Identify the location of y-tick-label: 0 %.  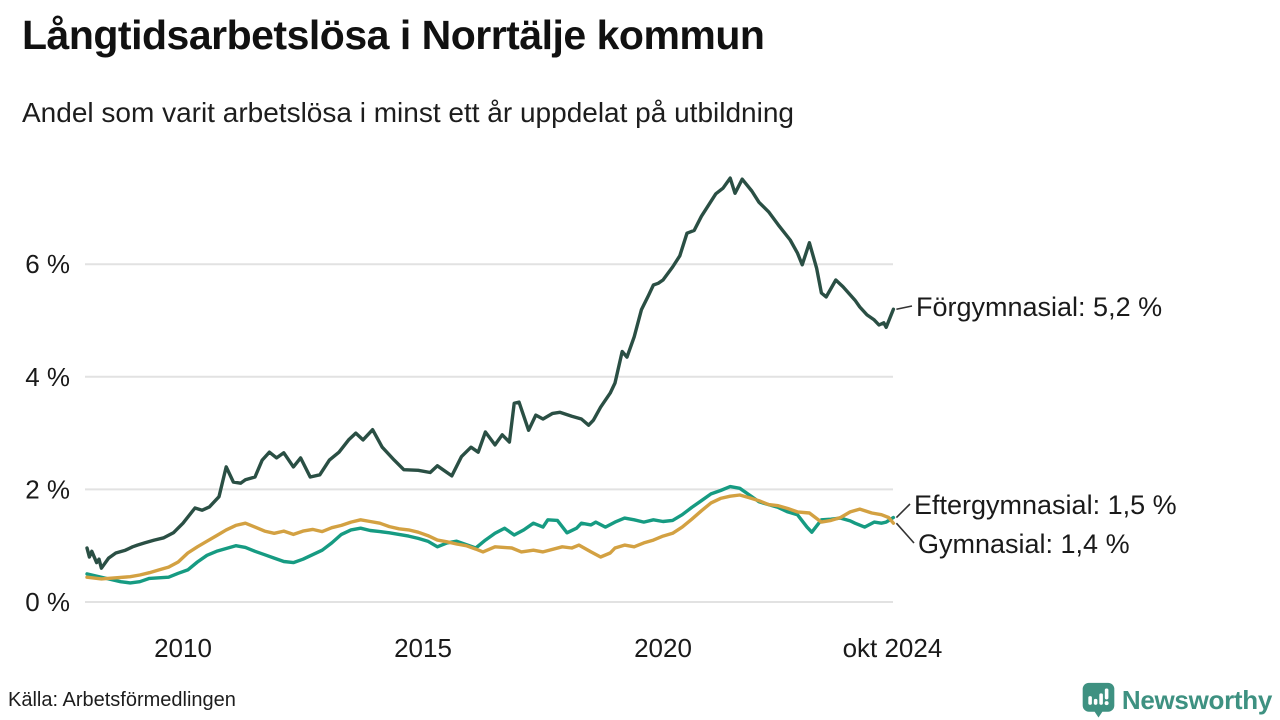
(47, 602).